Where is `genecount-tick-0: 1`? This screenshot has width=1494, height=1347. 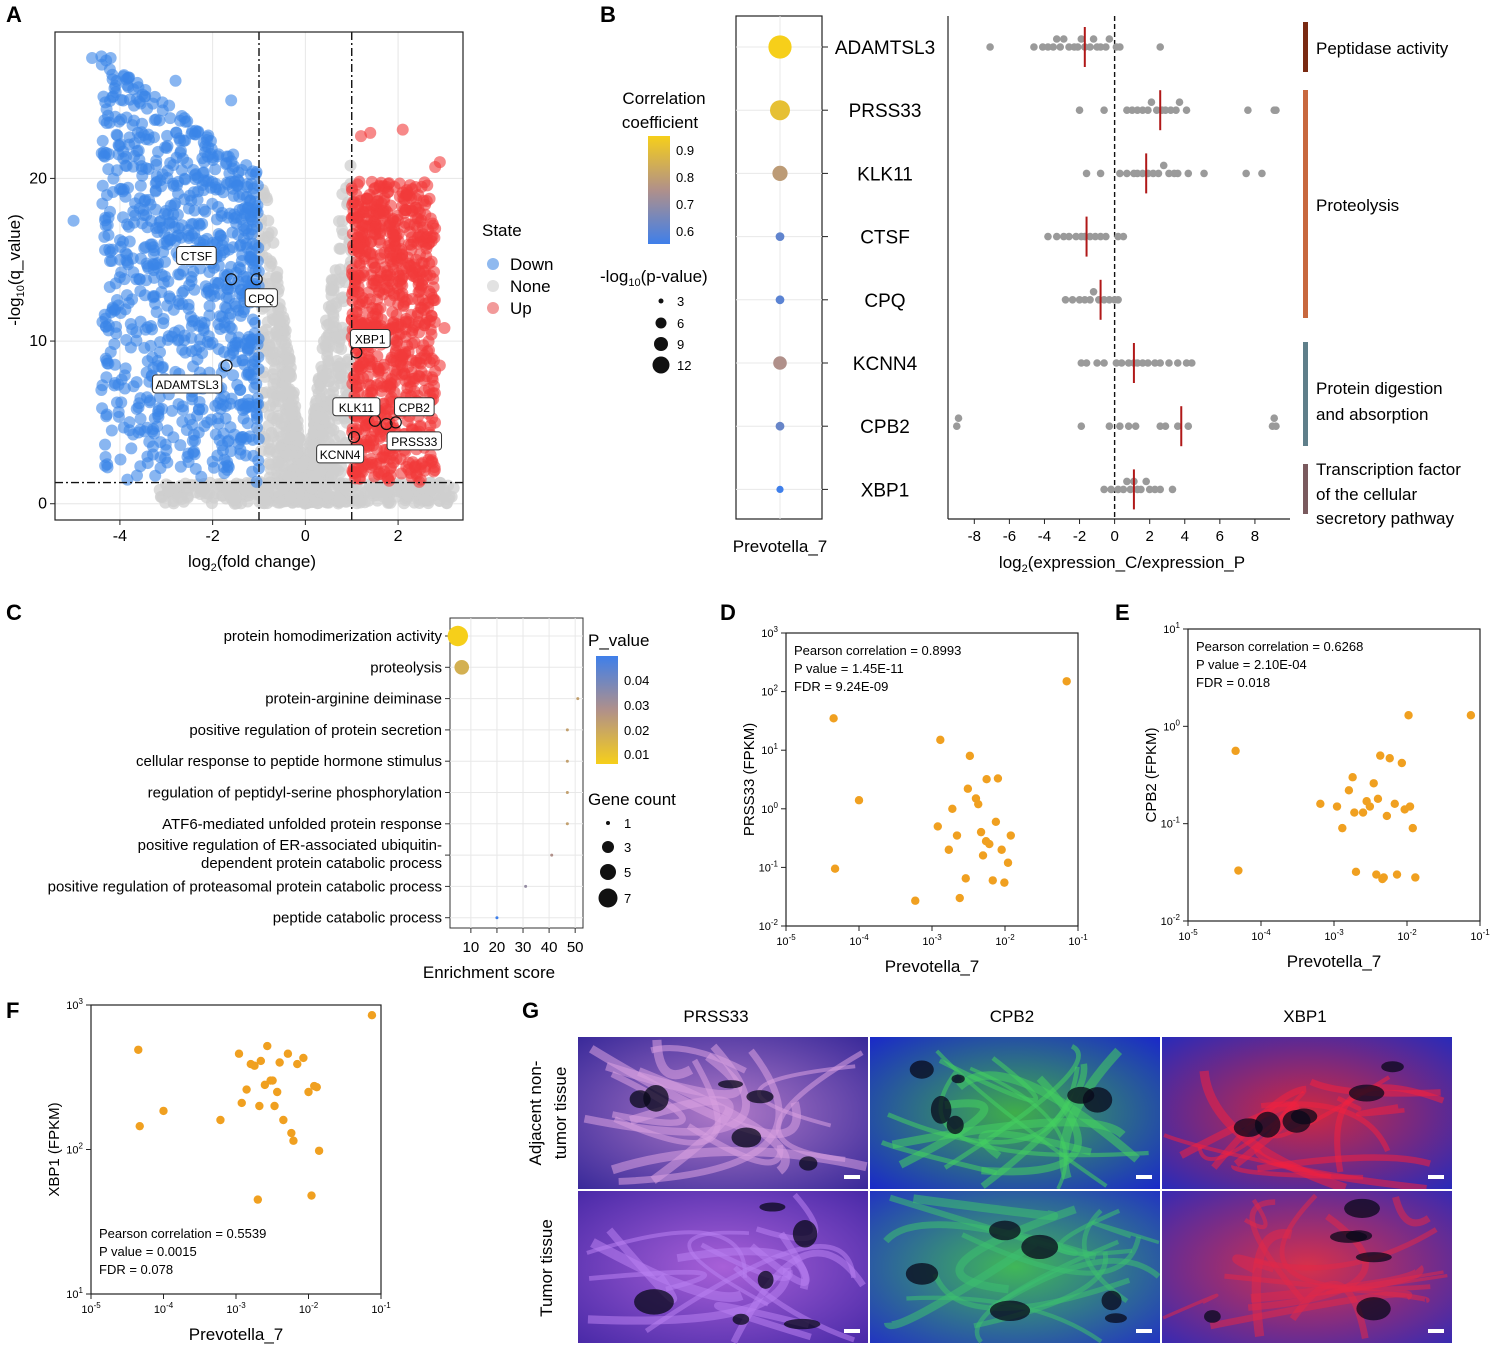 genecount-tick-0: 1 is located at coordinates (627, 823).